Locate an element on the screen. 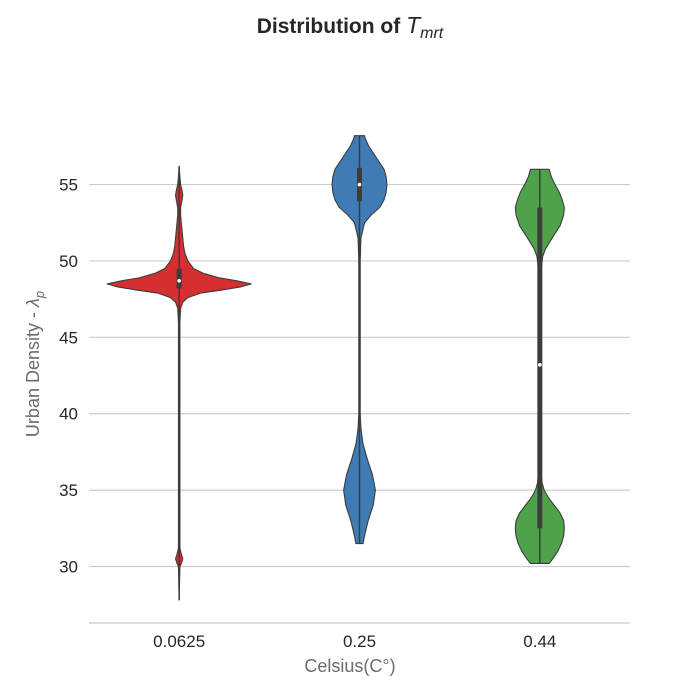  y-axis-label-math-sub: p is located at coordinates (39, 295).